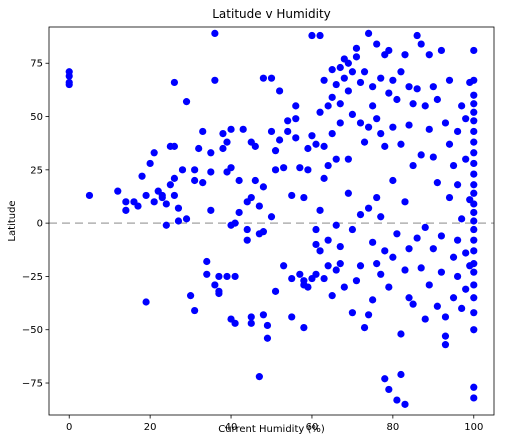 The width and height of the screenshot is (506, 441). I want to click on y-tick-label: 25, so click(36, 170).